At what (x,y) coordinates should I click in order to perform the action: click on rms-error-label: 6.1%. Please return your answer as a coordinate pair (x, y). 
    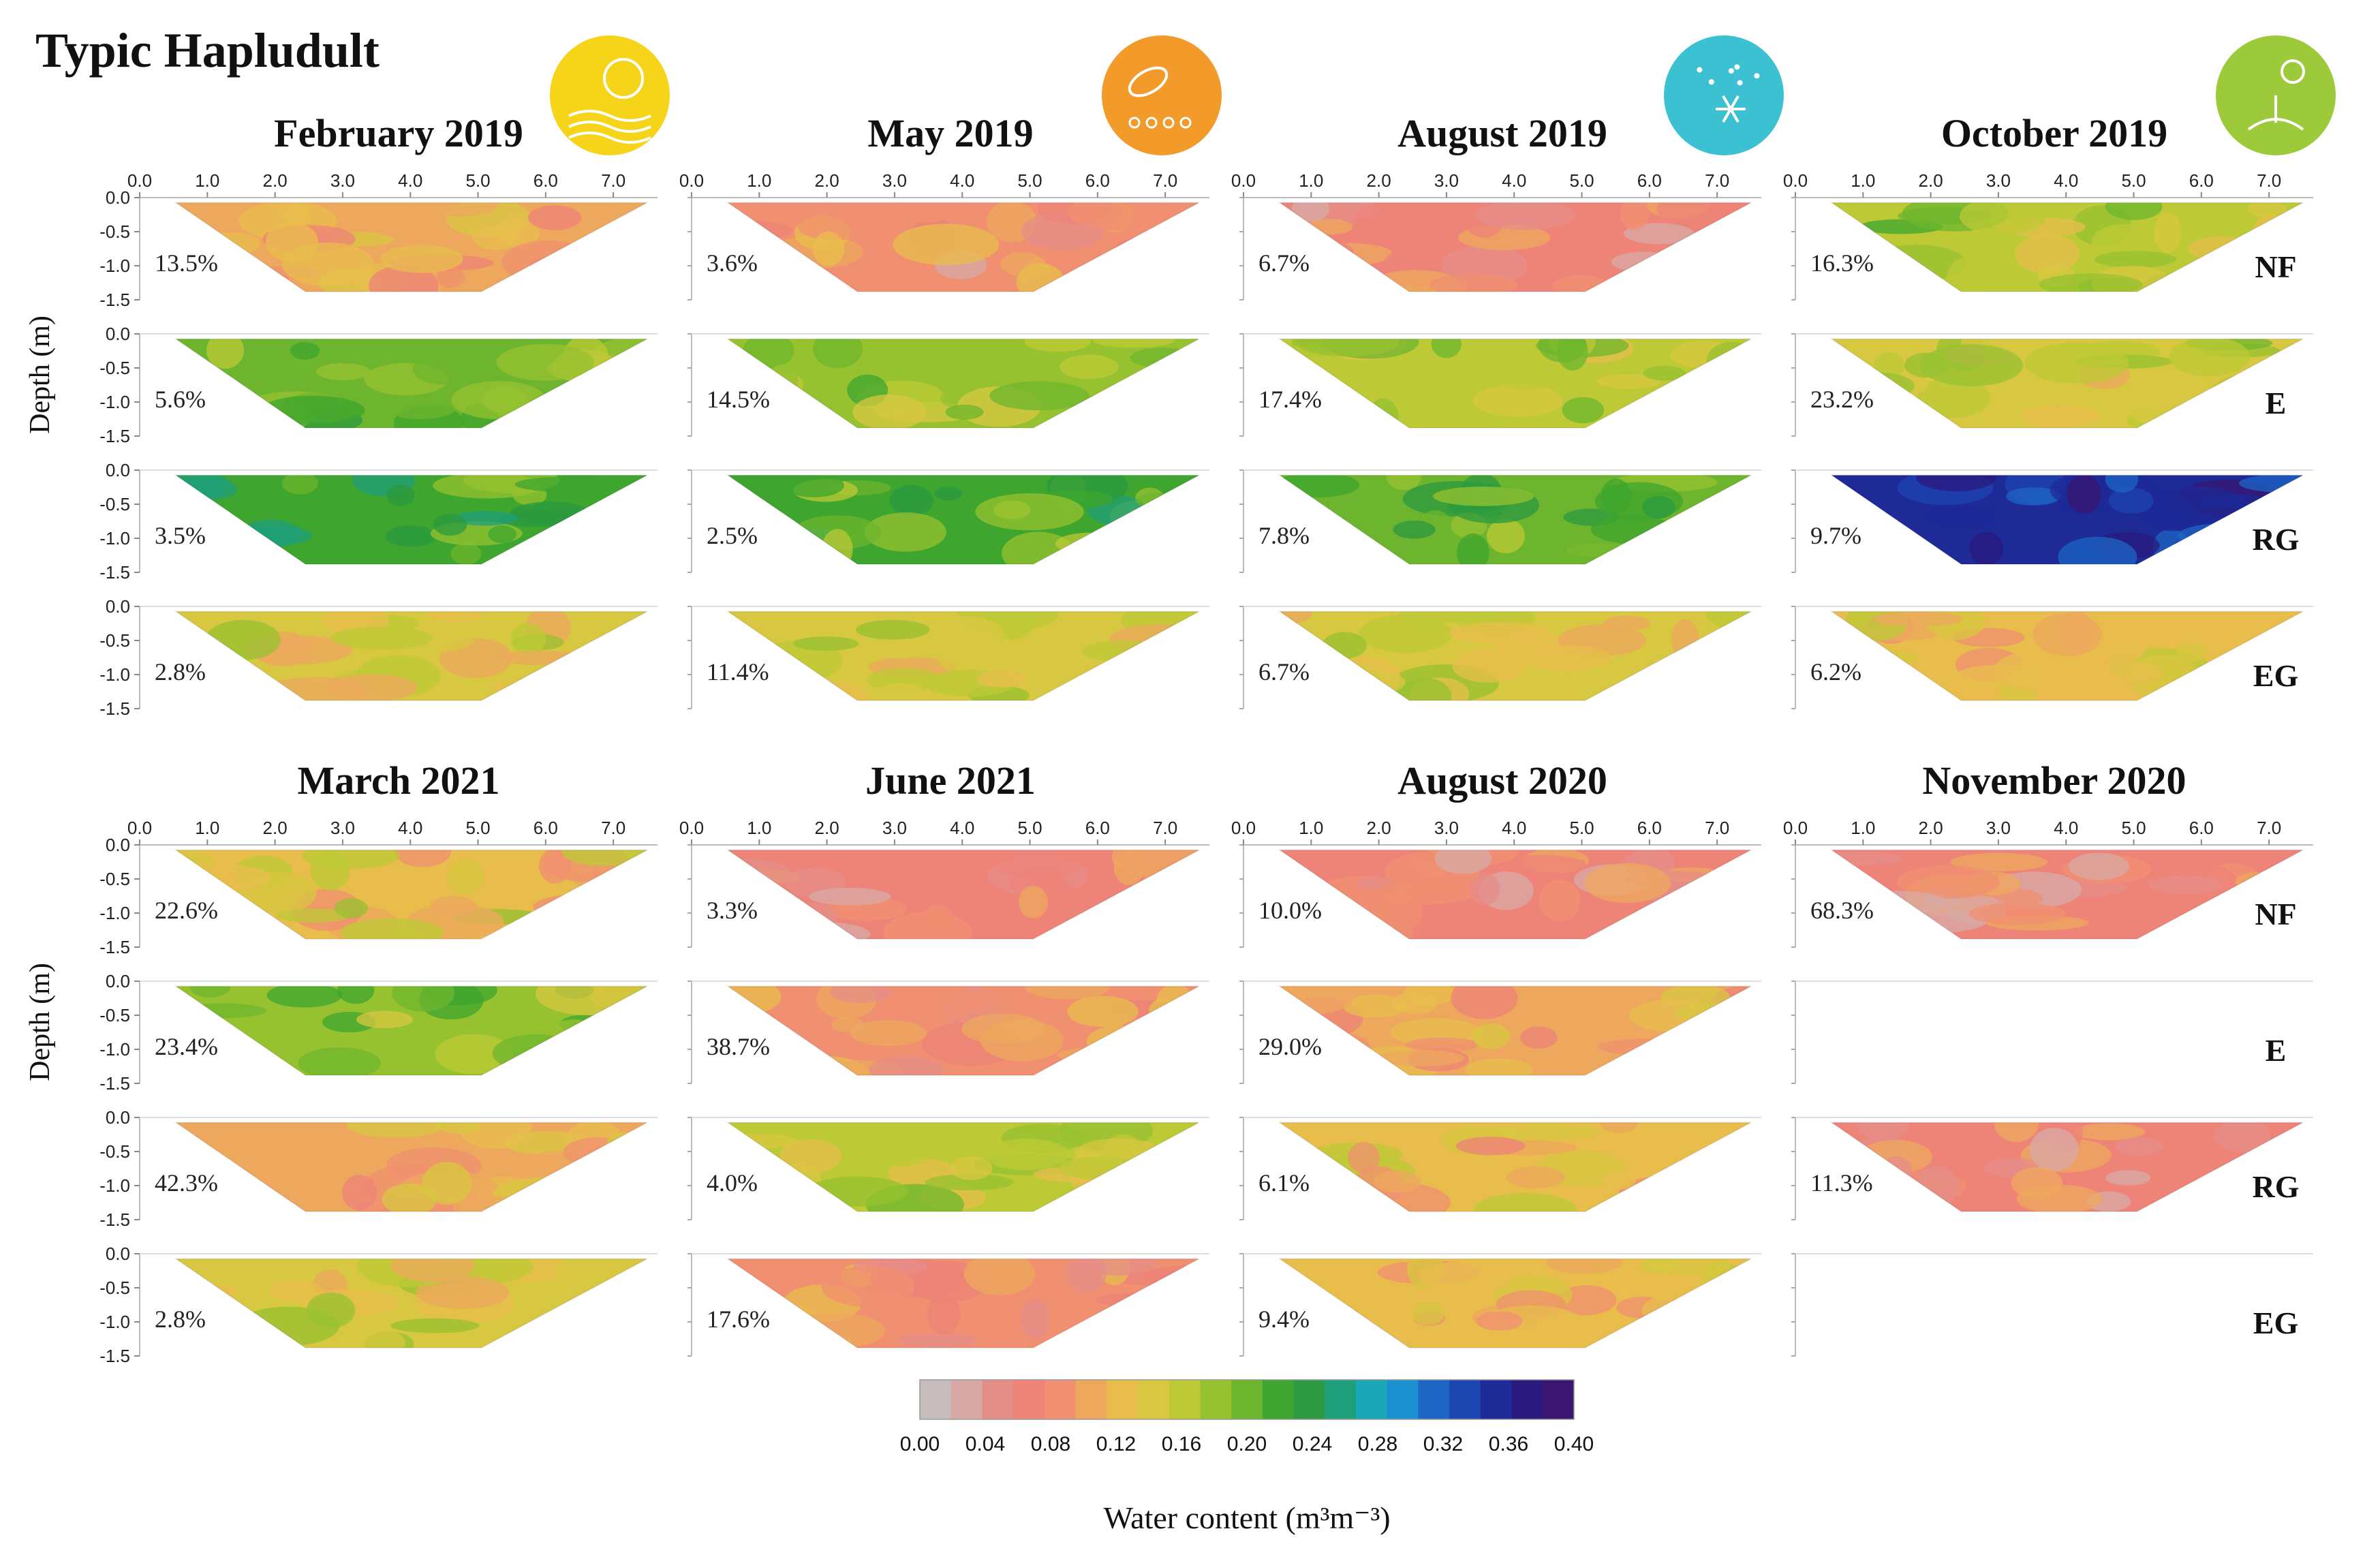
    Looking at the image, I should click on (1284, 1183).